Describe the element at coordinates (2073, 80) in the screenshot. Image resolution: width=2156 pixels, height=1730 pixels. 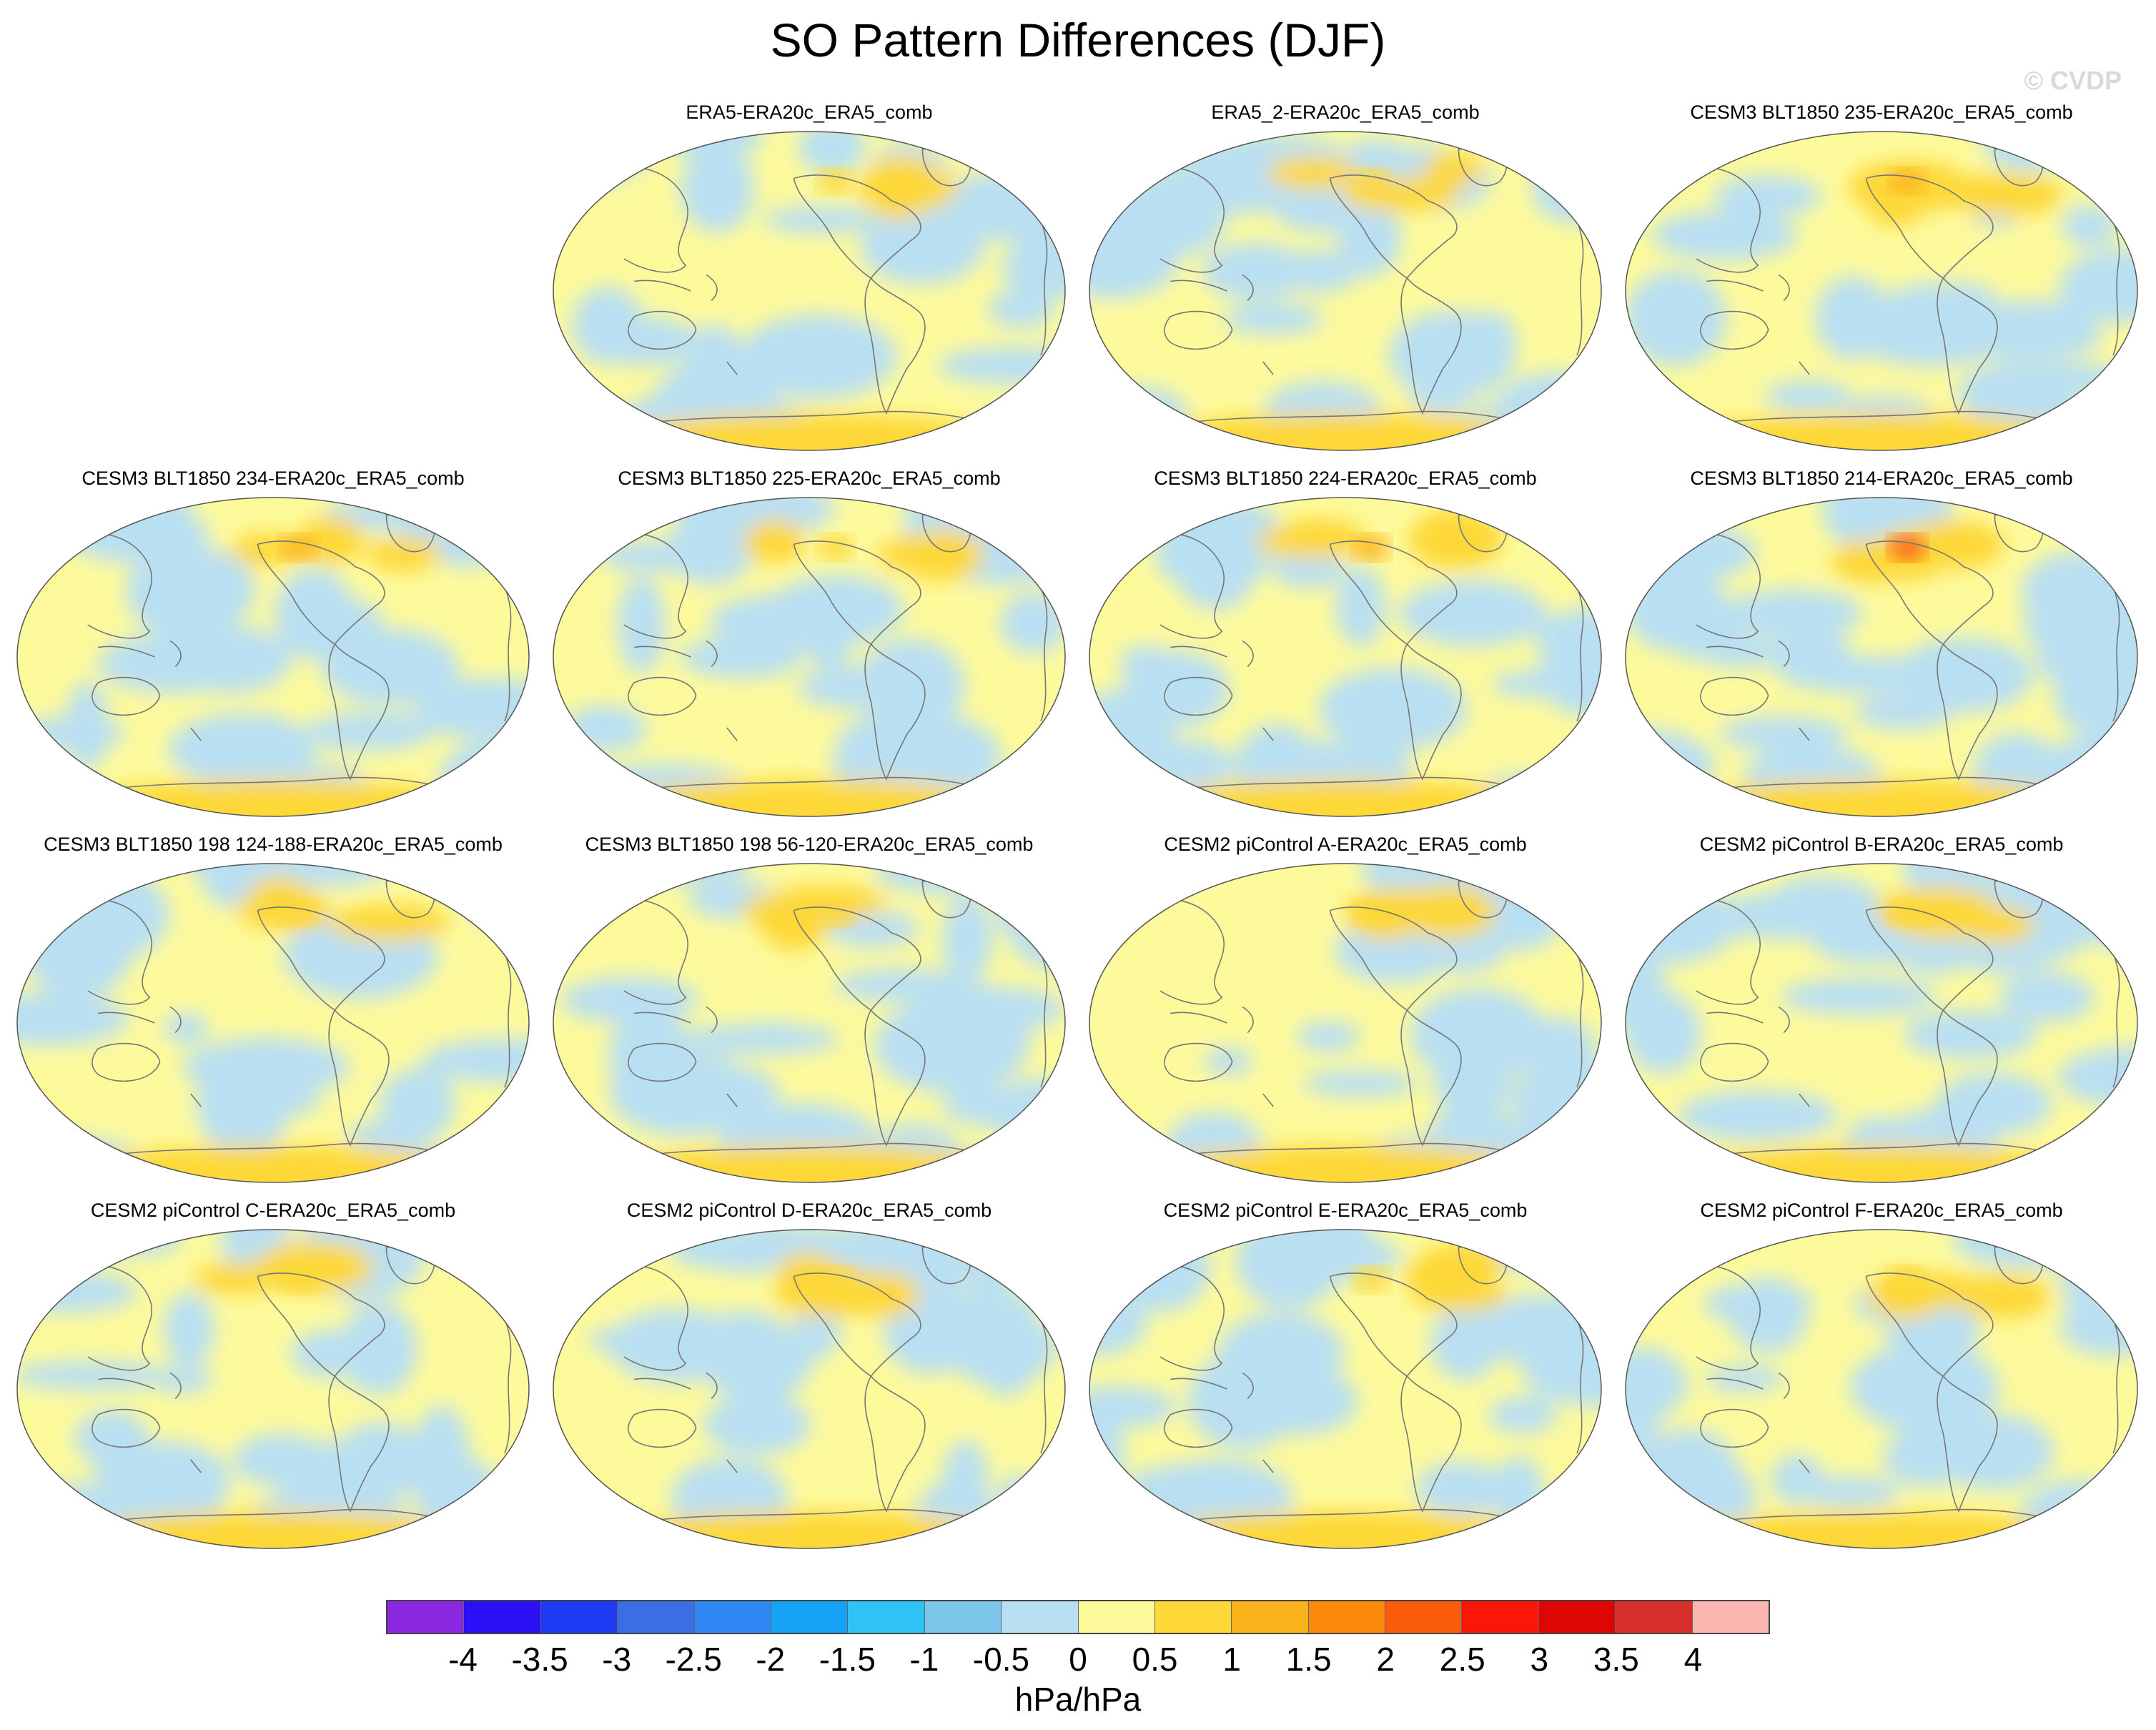
I see `cvdp-watermark: © CVDP` at that location.